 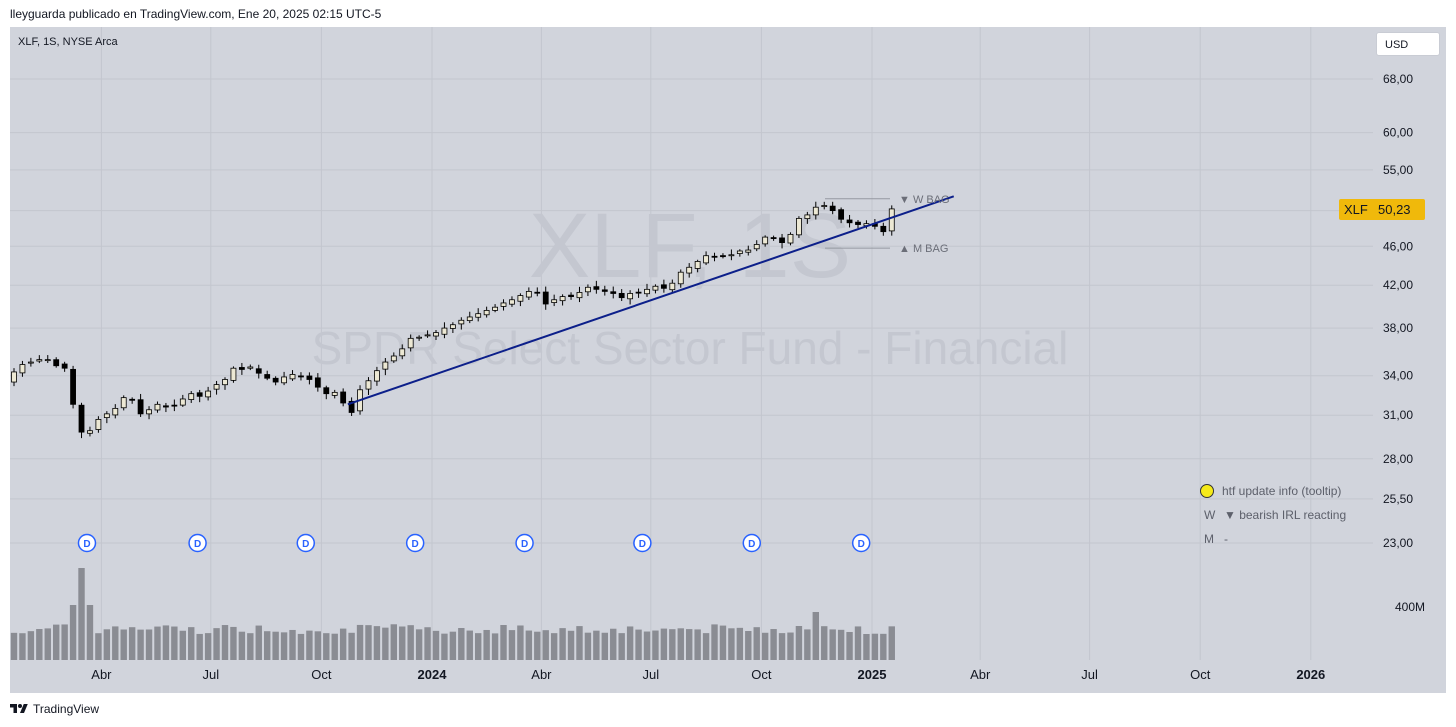 What do you see at coordinates (924, 200) in the screenshot?
I see `bag-level-label: ▼ W BAG` at bounding box center [924, 200].